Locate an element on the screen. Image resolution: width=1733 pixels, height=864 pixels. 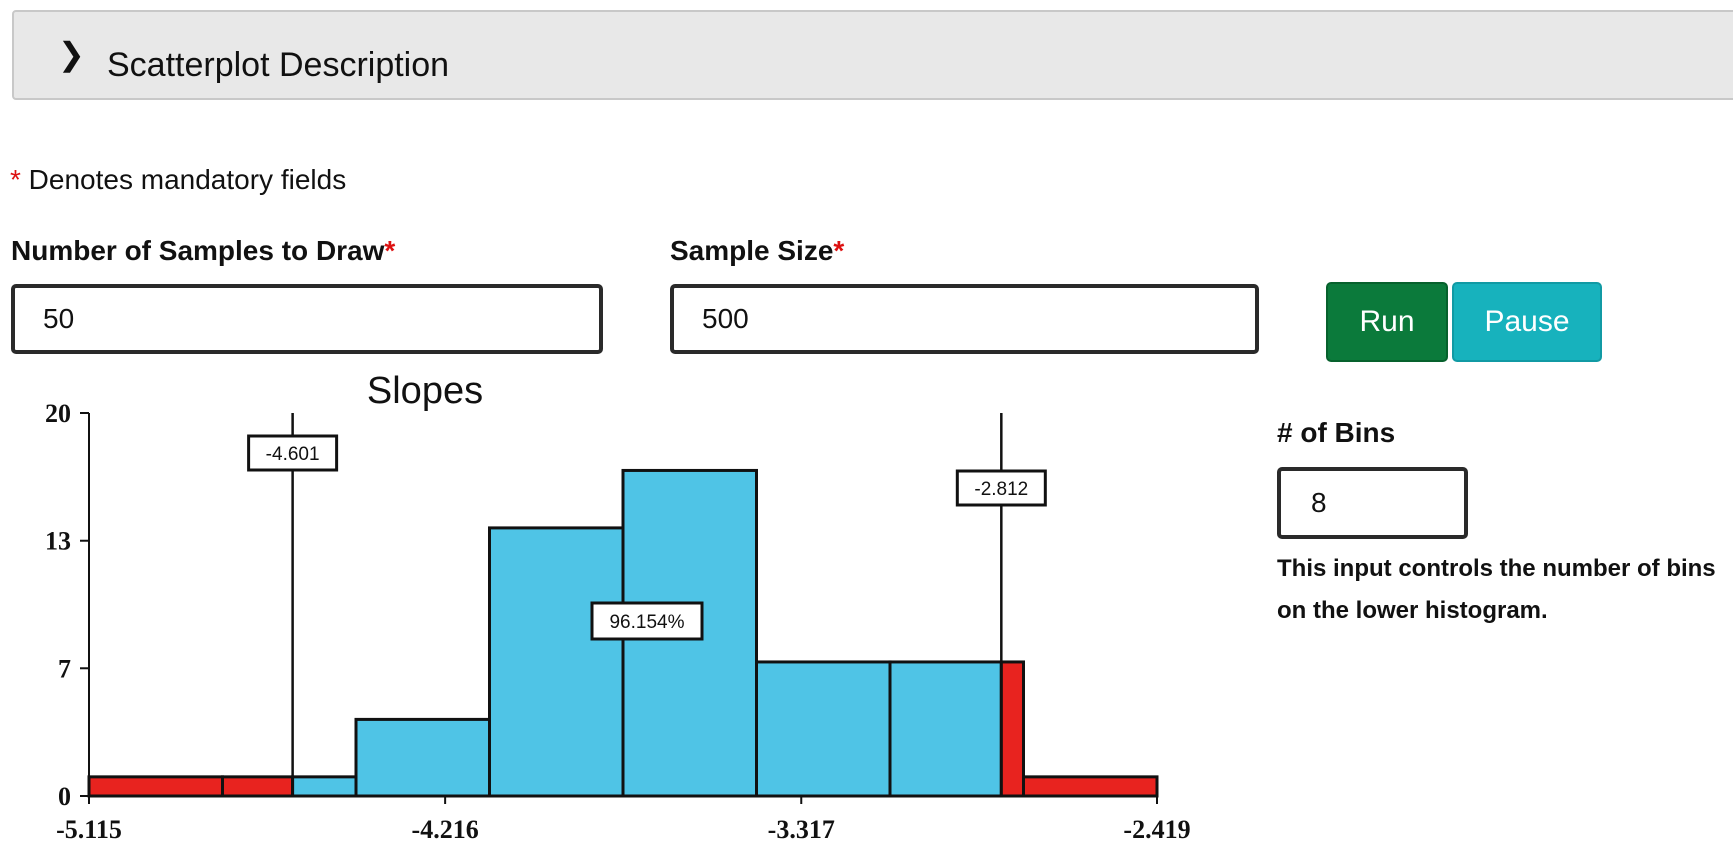
accordion-title: Scatterplot Description is located at coordinates (278, 65).